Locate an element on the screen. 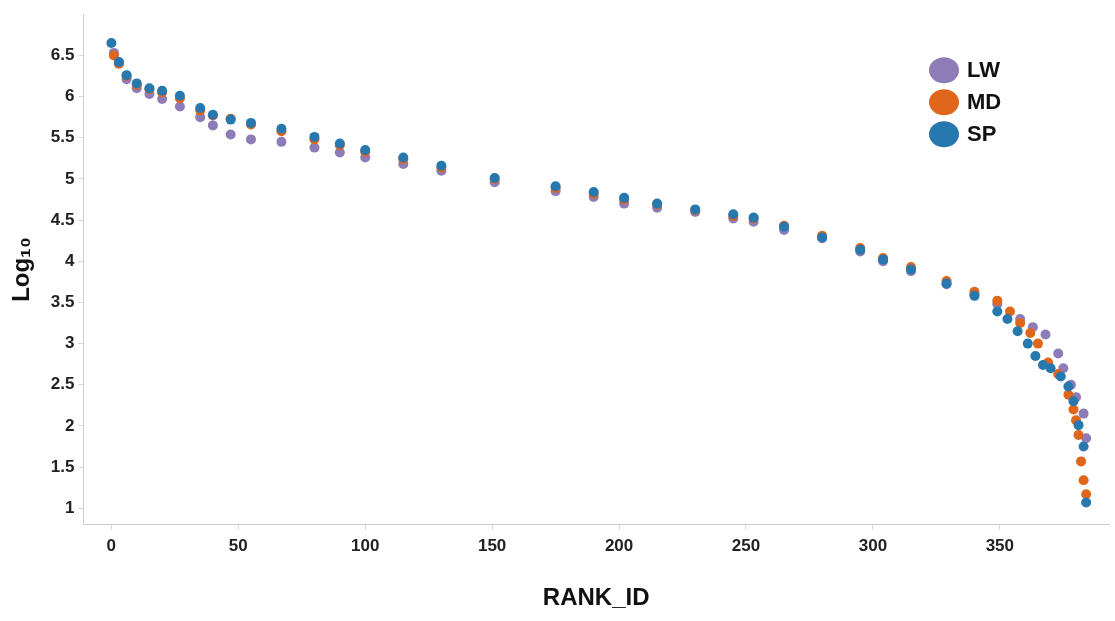 The height and width of the screenshot is (621, 1115). x-axis-title: RANK_ID is located at coordinates (596, 597).